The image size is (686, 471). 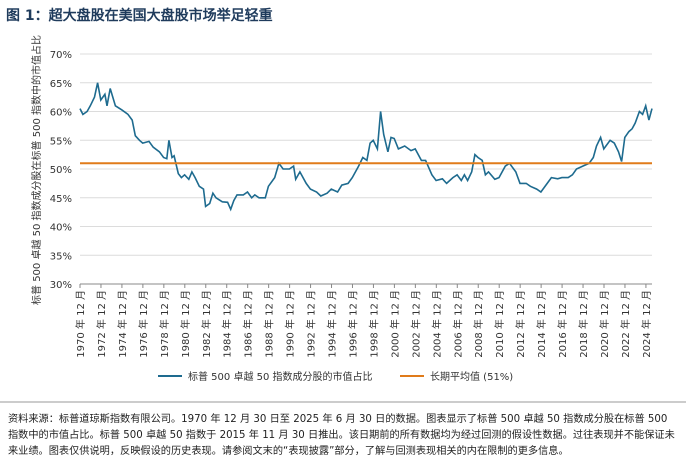 I want to click on x-tick-label: 2020 年 12 月, so click(x=604, y=324).